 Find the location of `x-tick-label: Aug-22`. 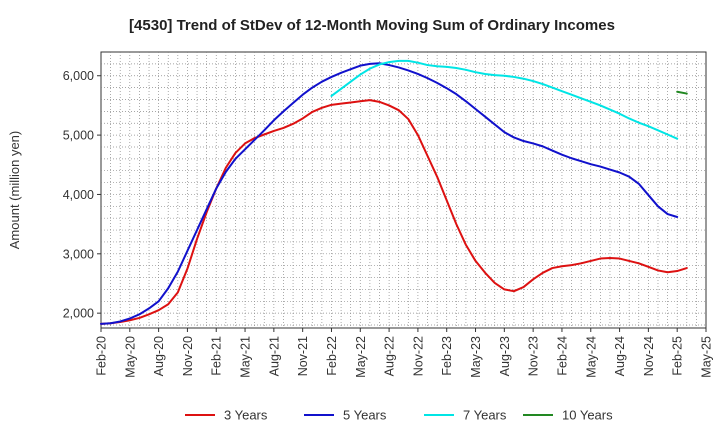

x-tick-label: Aug-22 is located at coordinates (390, 356).